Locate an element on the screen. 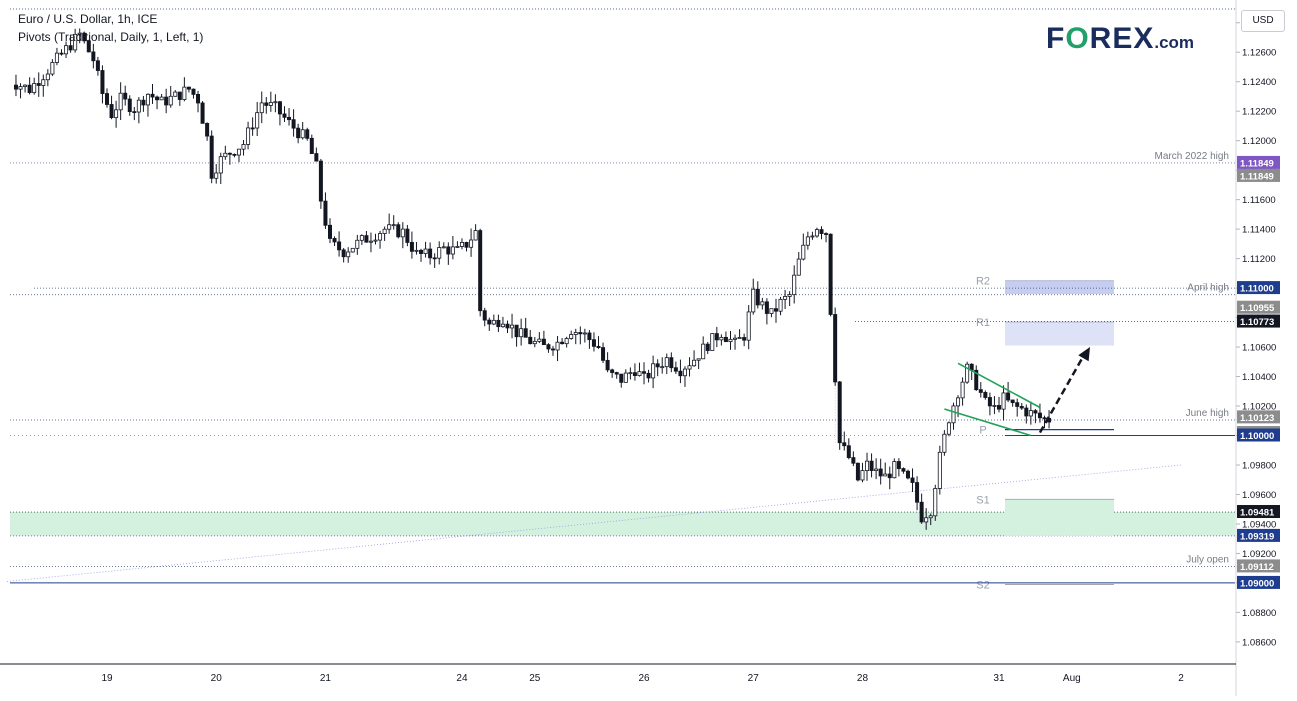  price-label-badge: 1.09112 is located at coordinates (1258, 566).